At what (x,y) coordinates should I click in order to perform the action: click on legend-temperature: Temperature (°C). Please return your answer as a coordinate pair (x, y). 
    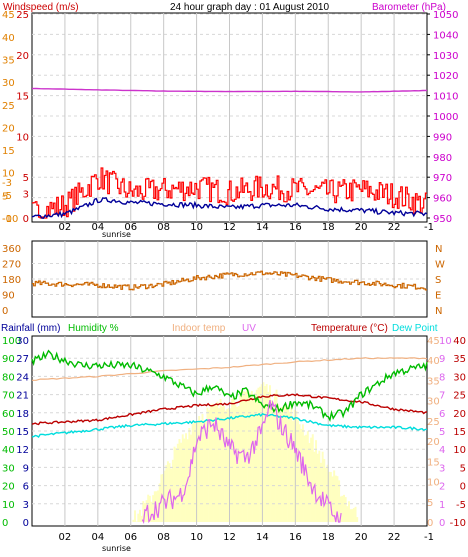
    Looking at the image, I should click on (349, 328).